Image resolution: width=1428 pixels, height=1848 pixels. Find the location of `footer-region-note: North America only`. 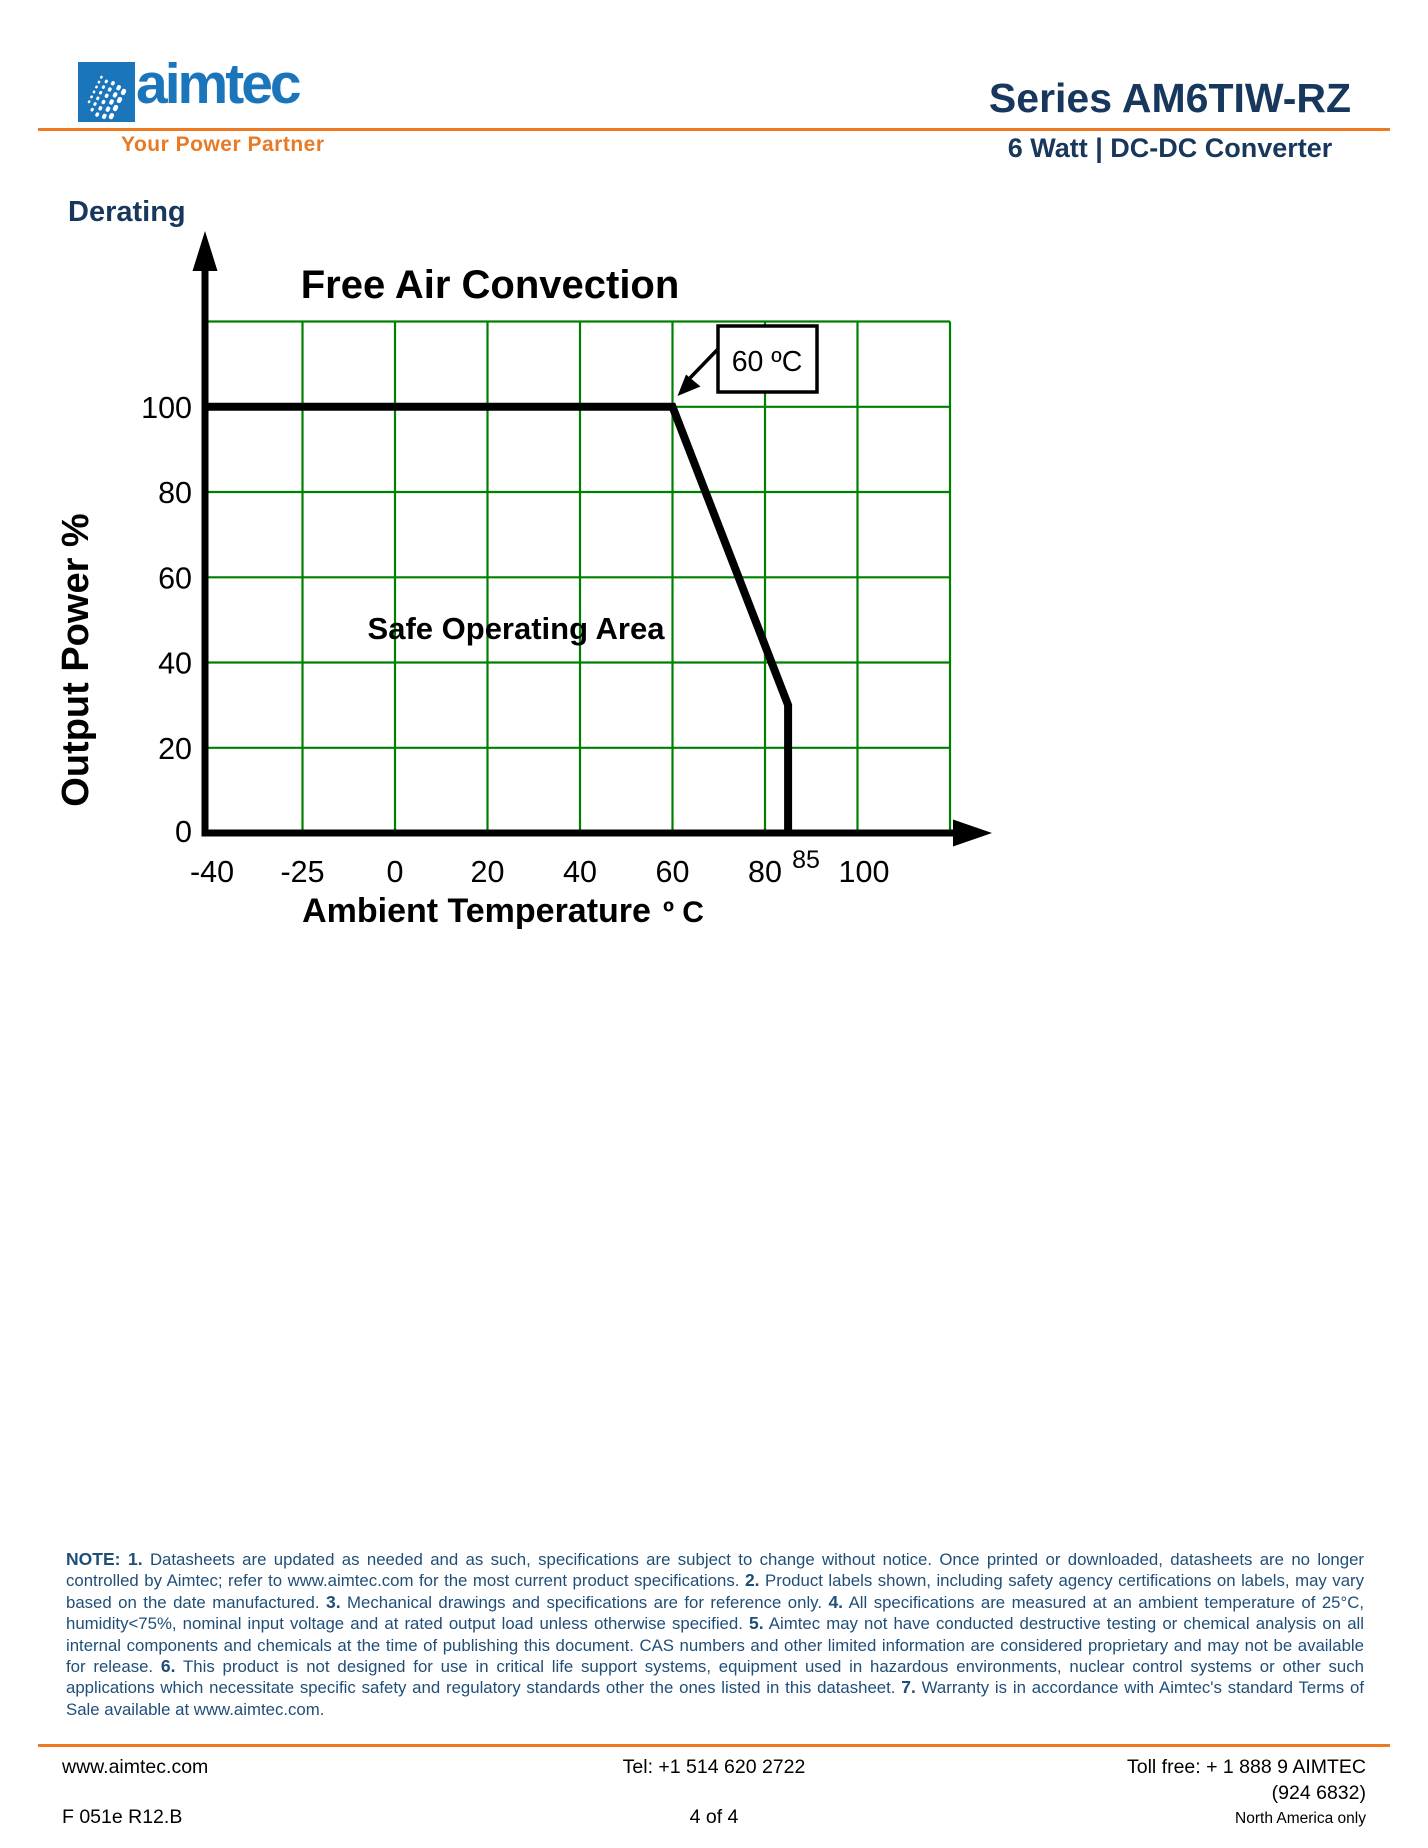

footer-region-note: North America only is located at coordinates (1300, 1818).